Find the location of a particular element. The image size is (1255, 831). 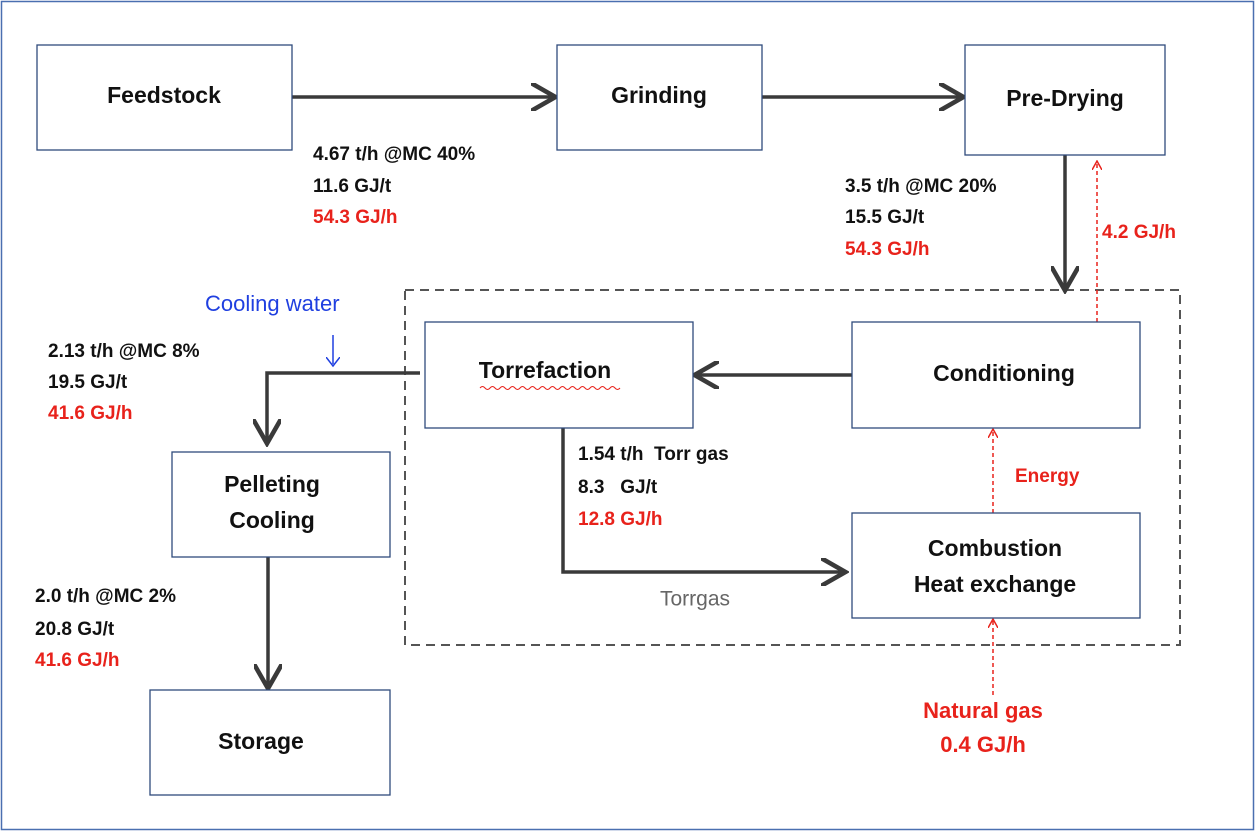

flow-text: 4.67 t/h @MC 40% is located at coordinates (394, 154).